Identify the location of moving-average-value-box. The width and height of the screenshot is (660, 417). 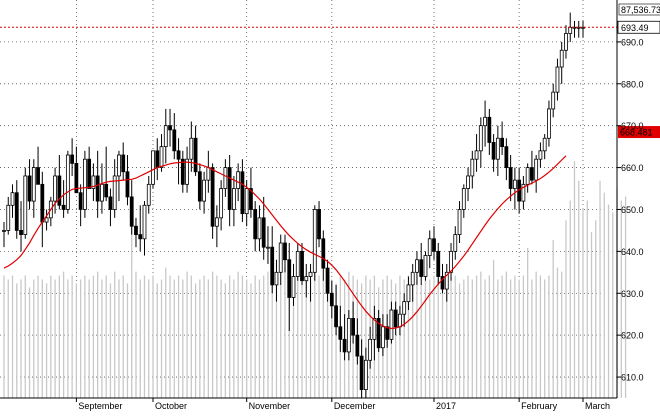
(639, 132).